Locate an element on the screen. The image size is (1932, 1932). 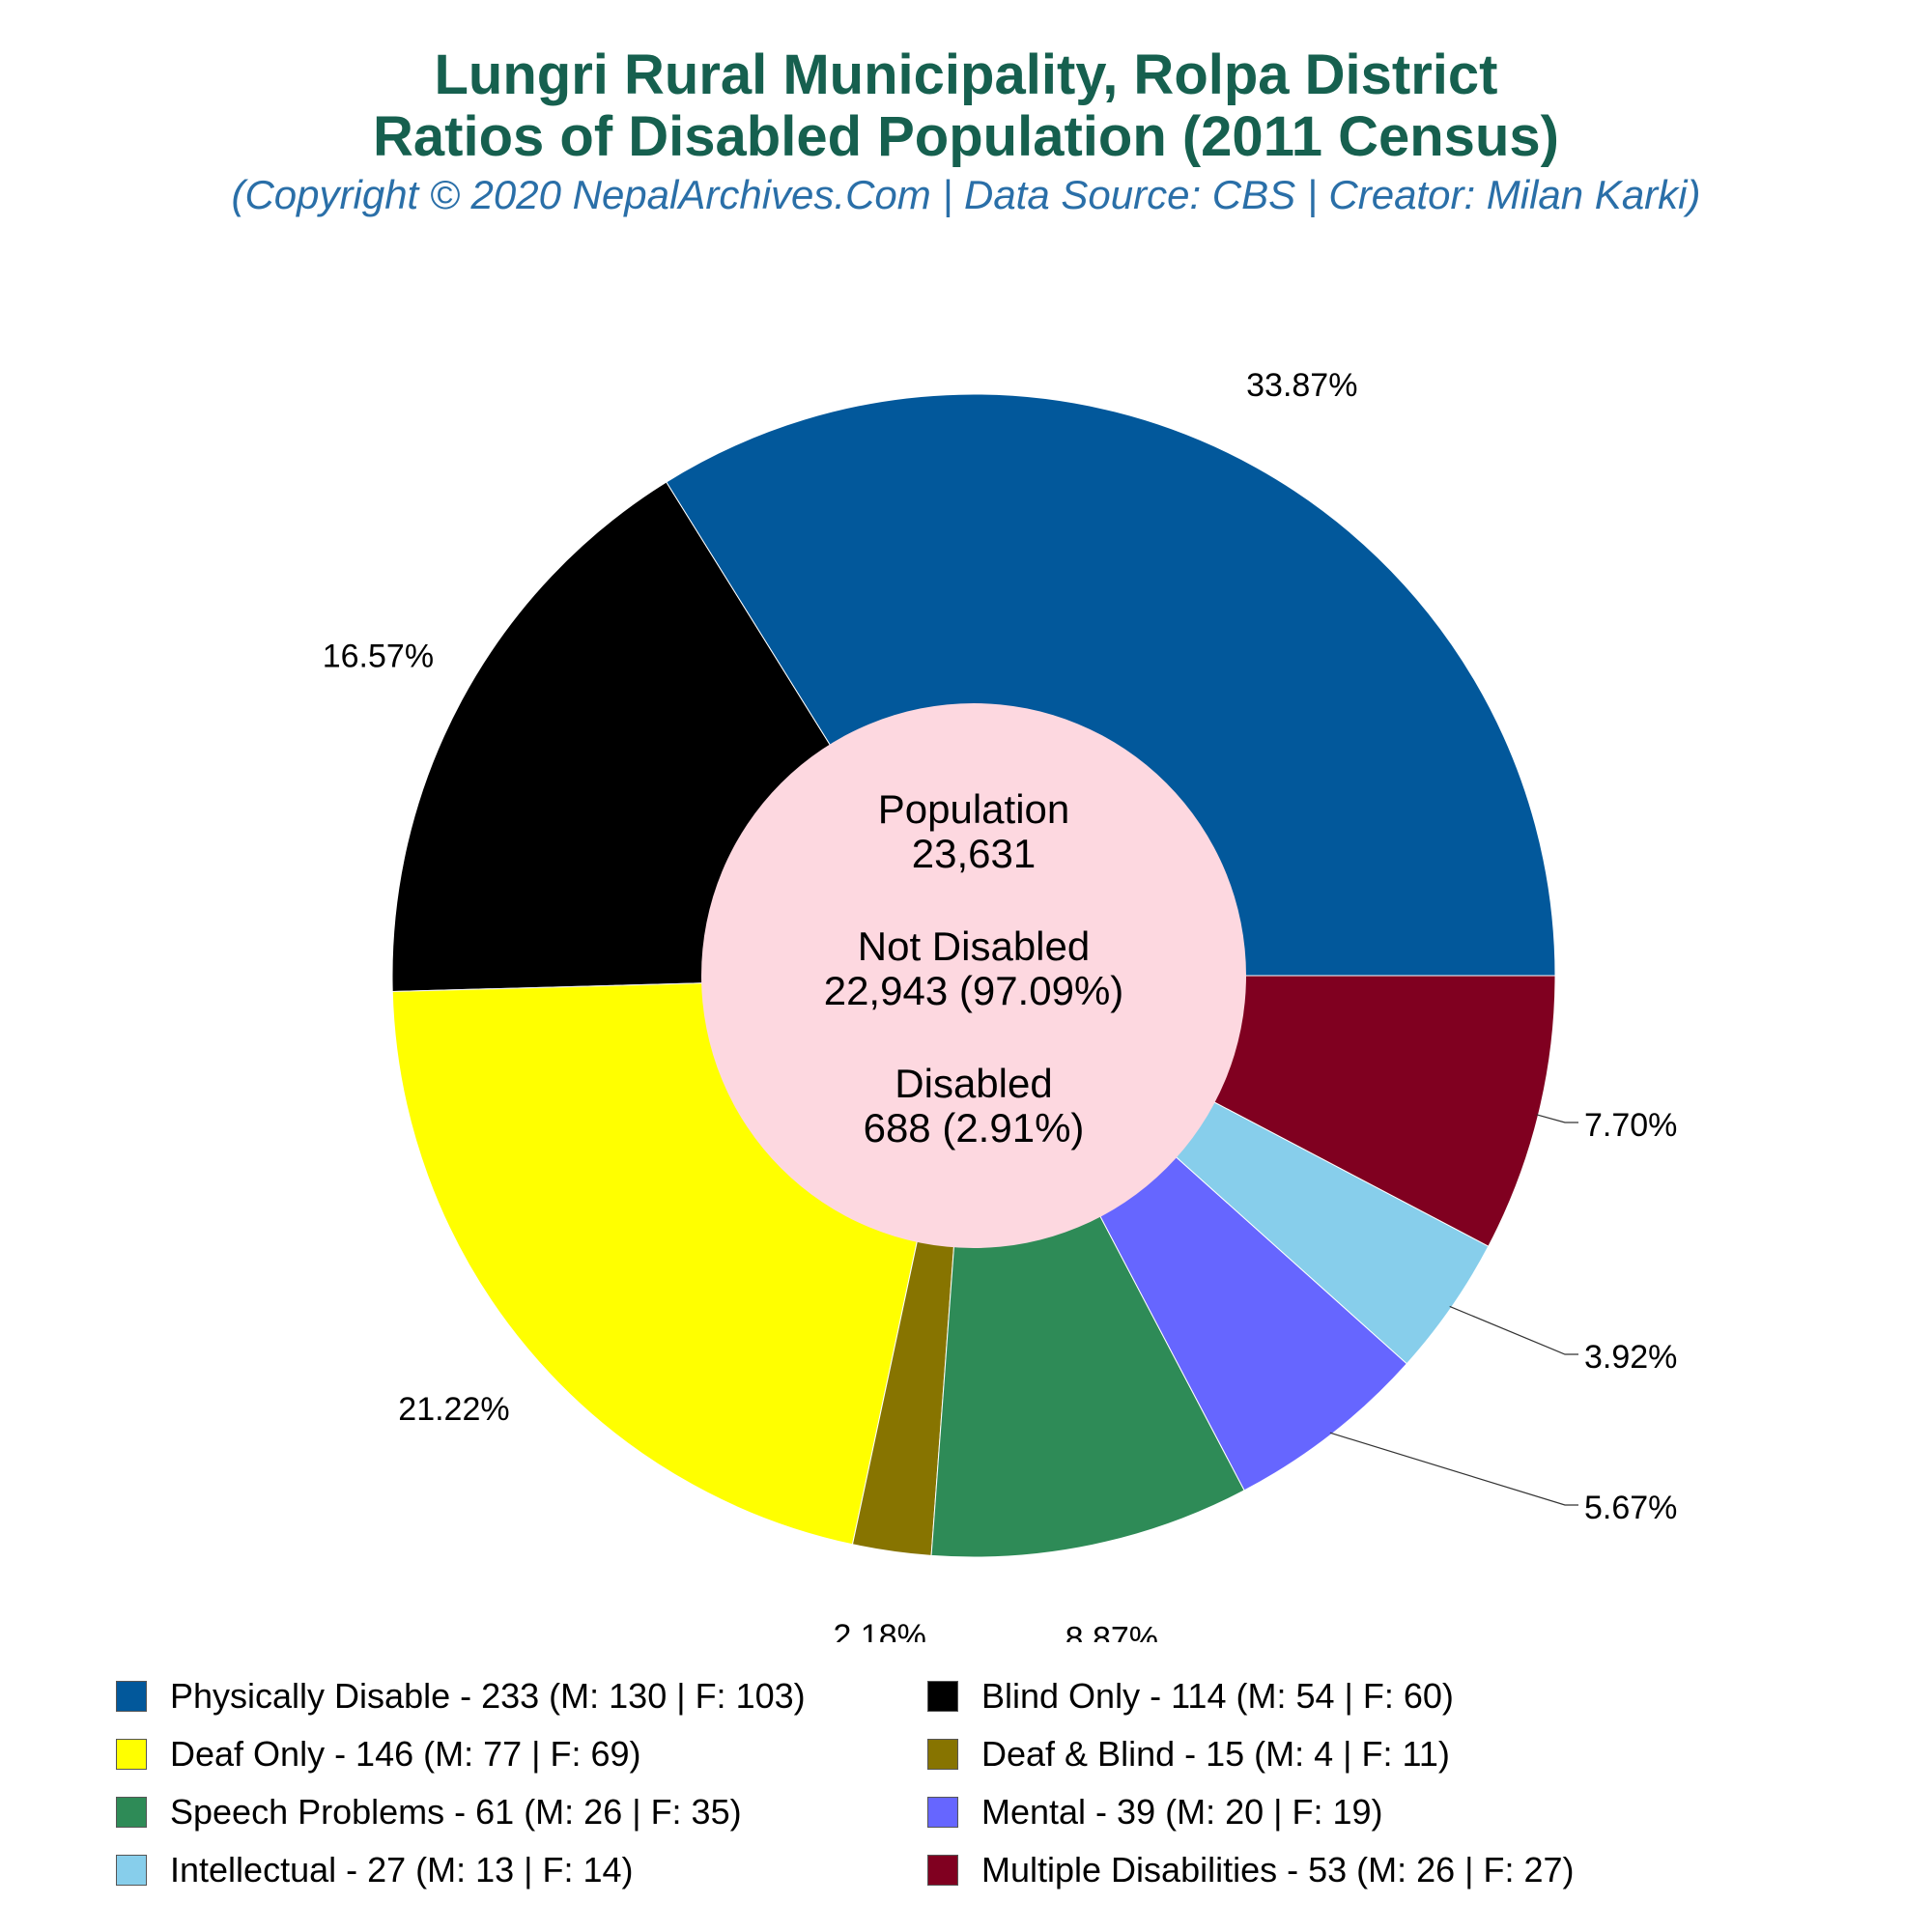
legend-item: Intellectual - 27 (M: 13 | F: 14) is located at coordinates (375, 1870).